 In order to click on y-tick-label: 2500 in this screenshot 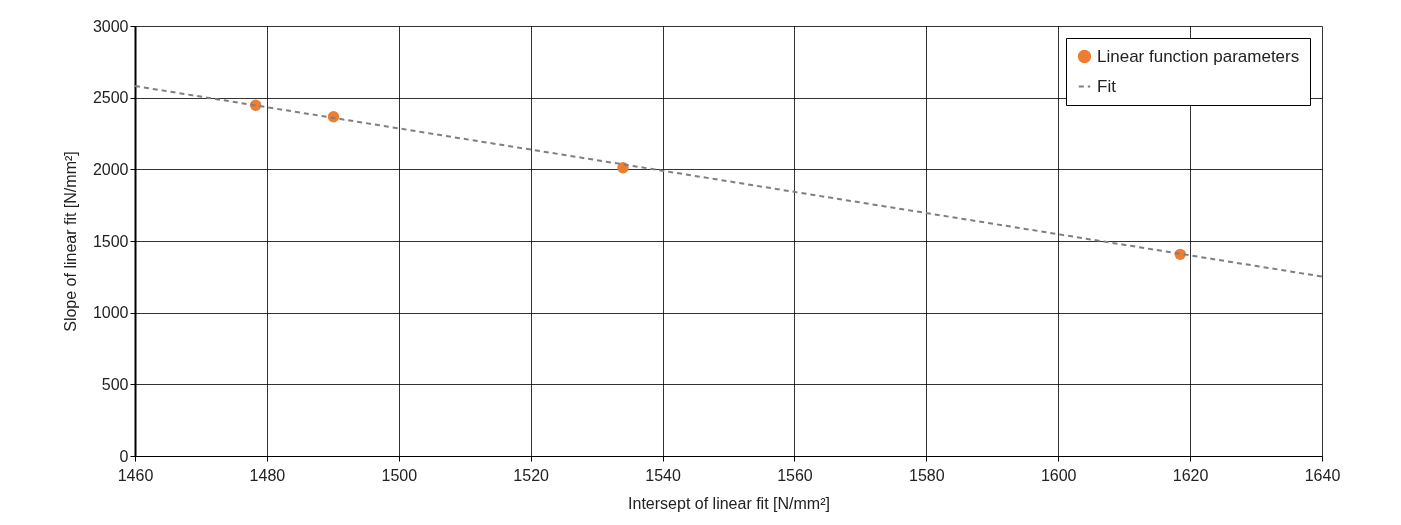, I will do `click(110, 98)`.